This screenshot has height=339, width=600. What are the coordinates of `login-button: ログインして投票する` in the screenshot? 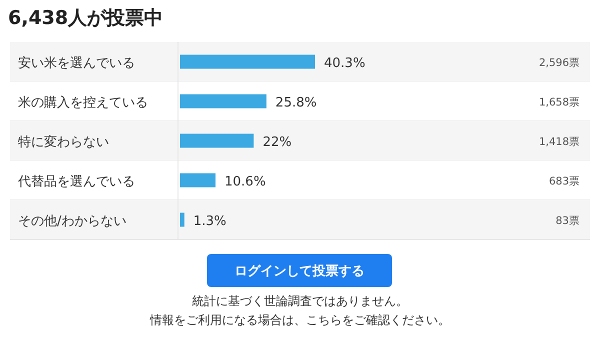 It's located at (299, 270).